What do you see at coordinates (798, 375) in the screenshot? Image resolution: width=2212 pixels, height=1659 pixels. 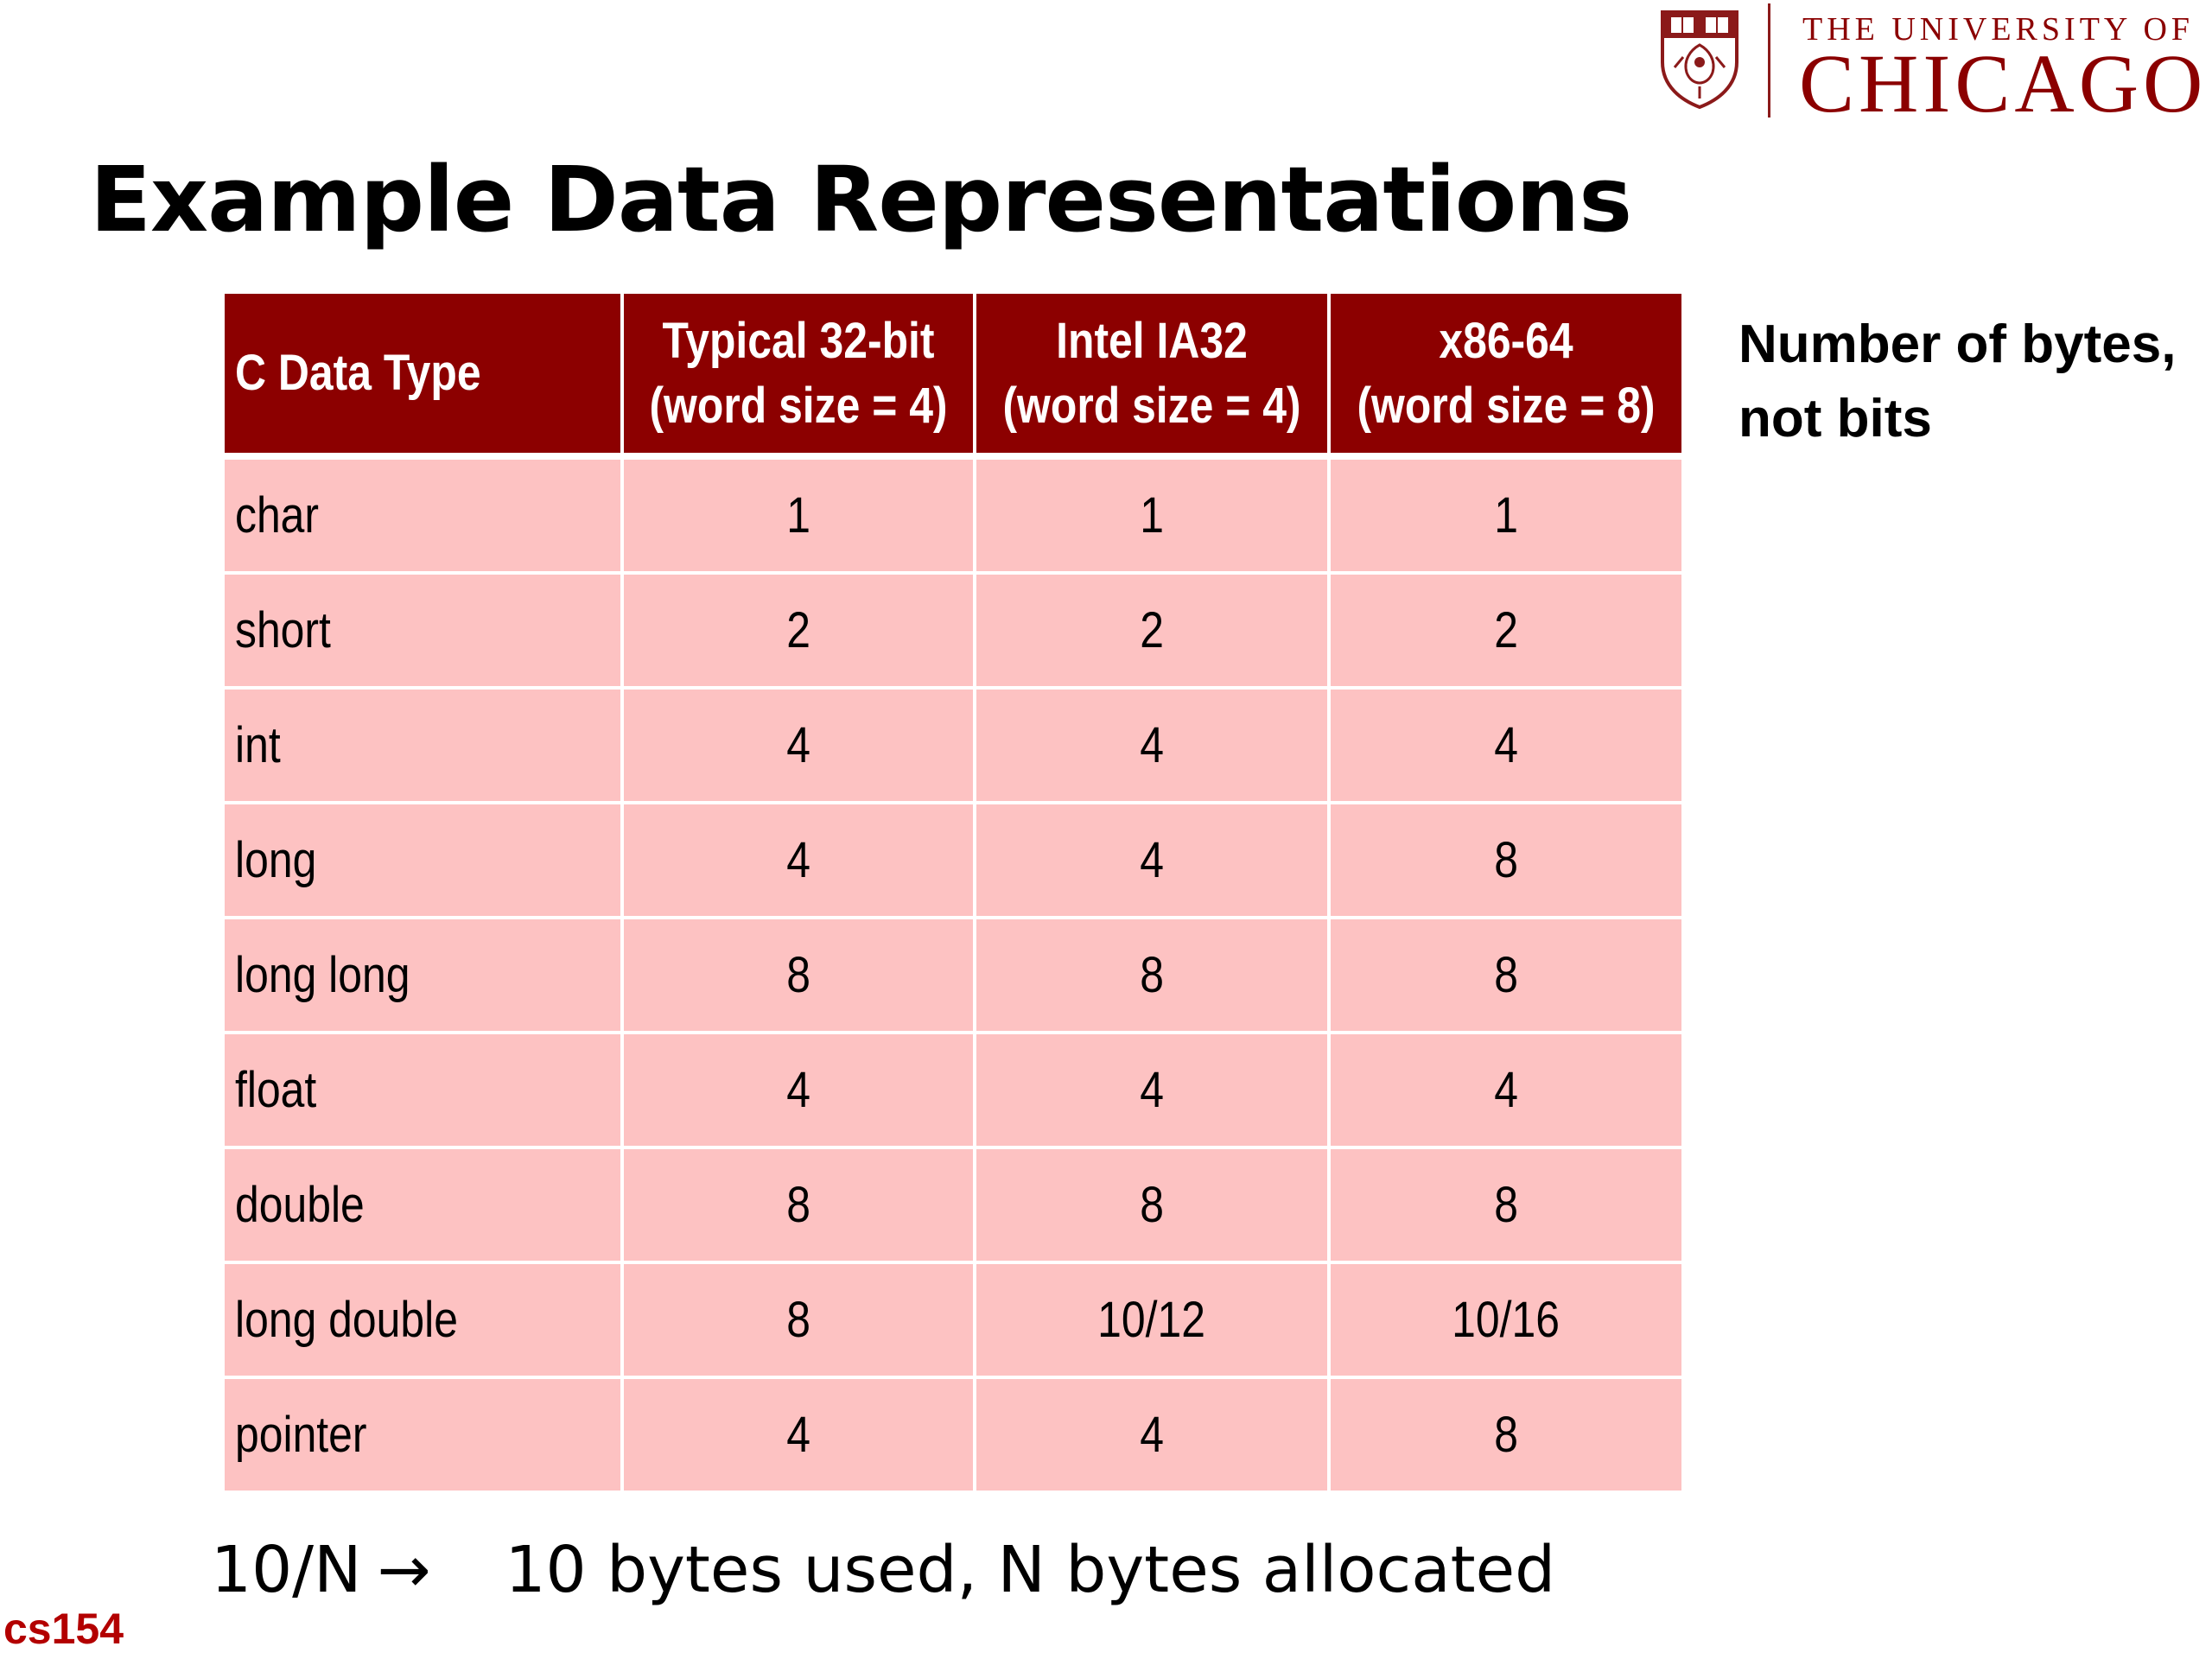 I see `column-header-1: Typical 32-bit (word size = 4)` at bounding box center [798, 375].